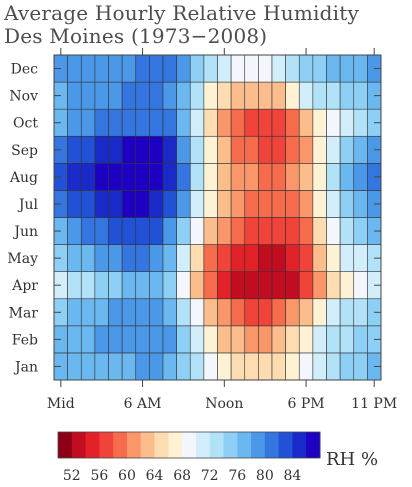 The image size is (412, 487). What do you see at coordinates (143, 404) in the screenshot?
I see `x-tick-label: 6 AM` at bounding box center [143, 404].